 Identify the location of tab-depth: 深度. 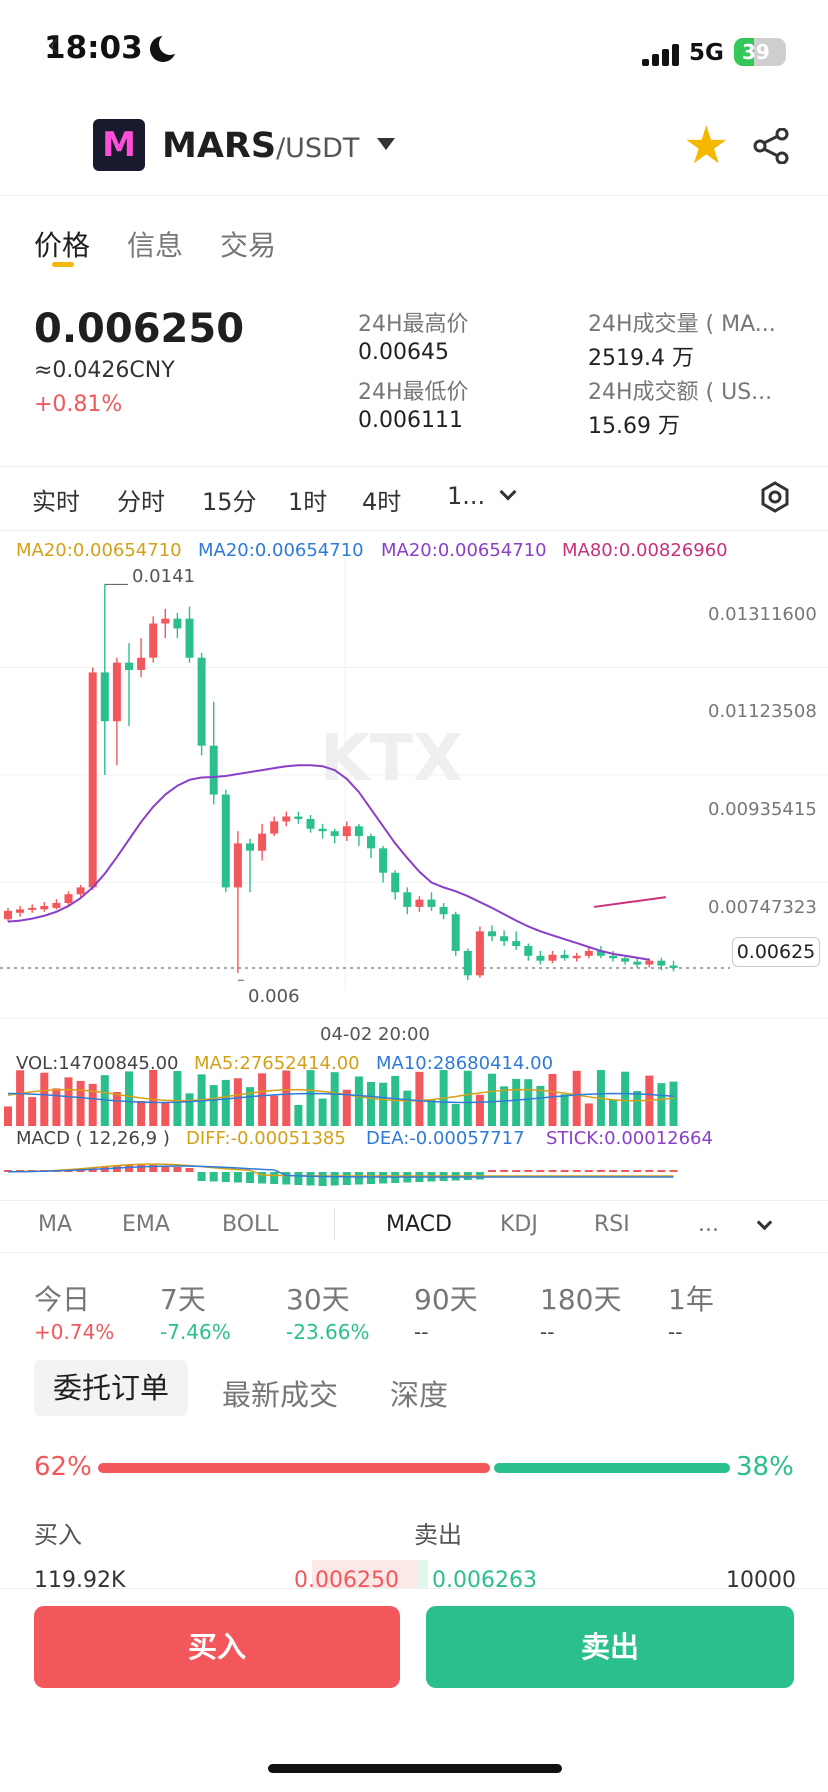
(419, 1395).